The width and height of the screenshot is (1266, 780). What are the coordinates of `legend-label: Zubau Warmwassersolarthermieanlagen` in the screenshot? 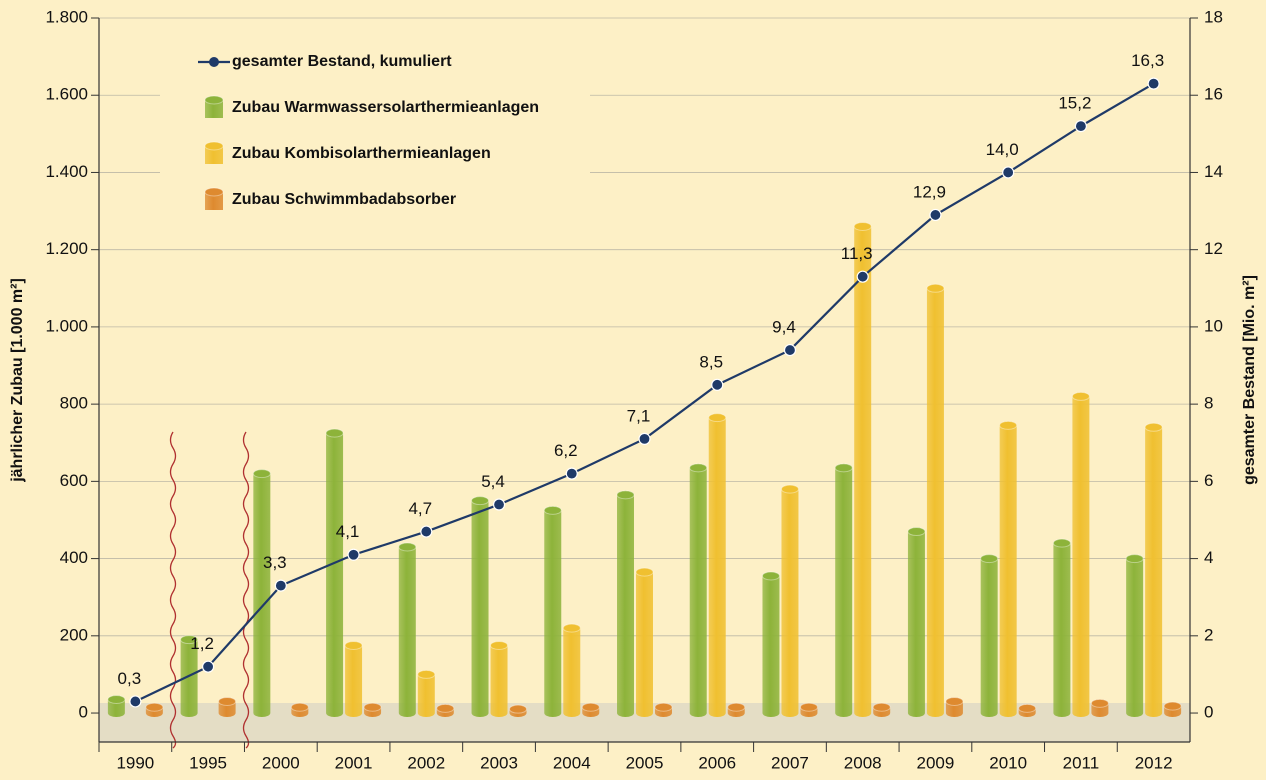 It's located at (385, 107).